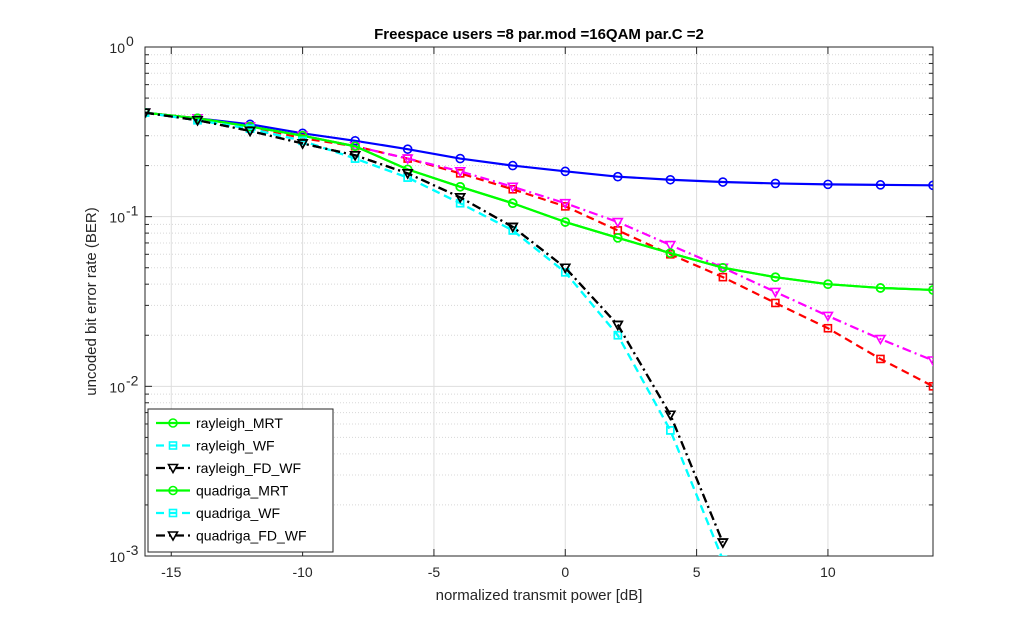  I want to click on series-line, so click(539, 149).